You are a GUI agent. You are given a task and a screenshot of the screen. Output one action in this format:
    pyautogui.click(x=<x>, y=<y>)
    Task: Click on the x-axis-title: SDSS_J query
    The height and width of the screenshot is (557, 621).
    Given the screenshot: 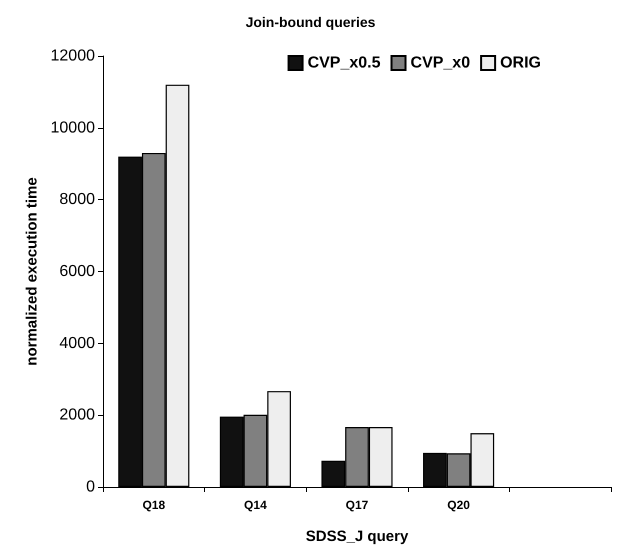 What is the action you would take?
    pyautogui.click(x=357, y=536)
    